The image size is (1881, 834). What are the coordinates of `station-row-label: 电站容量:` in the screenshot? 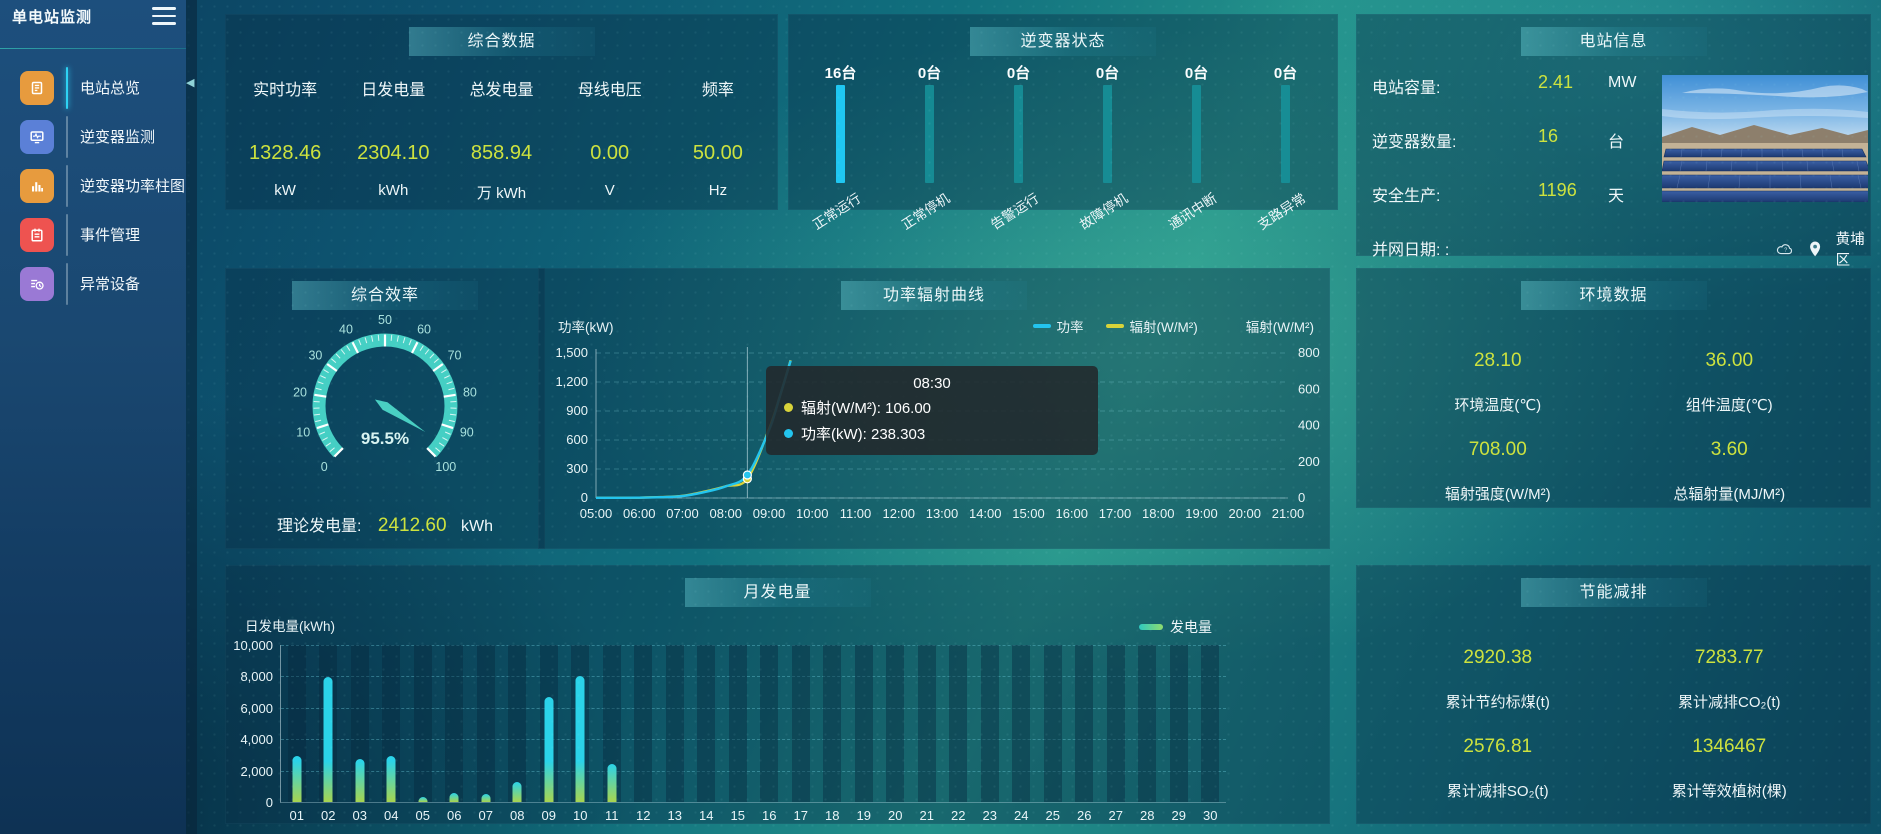 It's located at (1406, 88).